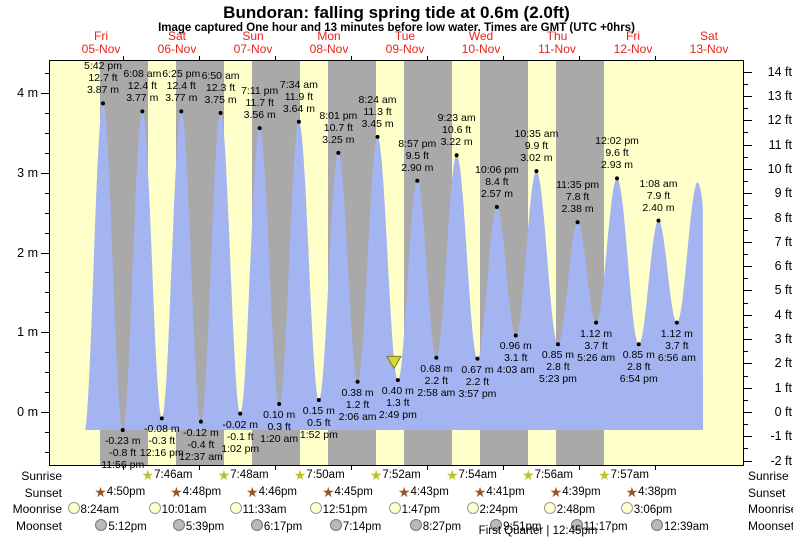  Describe the element at coordinates (173, 475) in the screenshot. I see `astro-time-text: 7:46am` at that location.